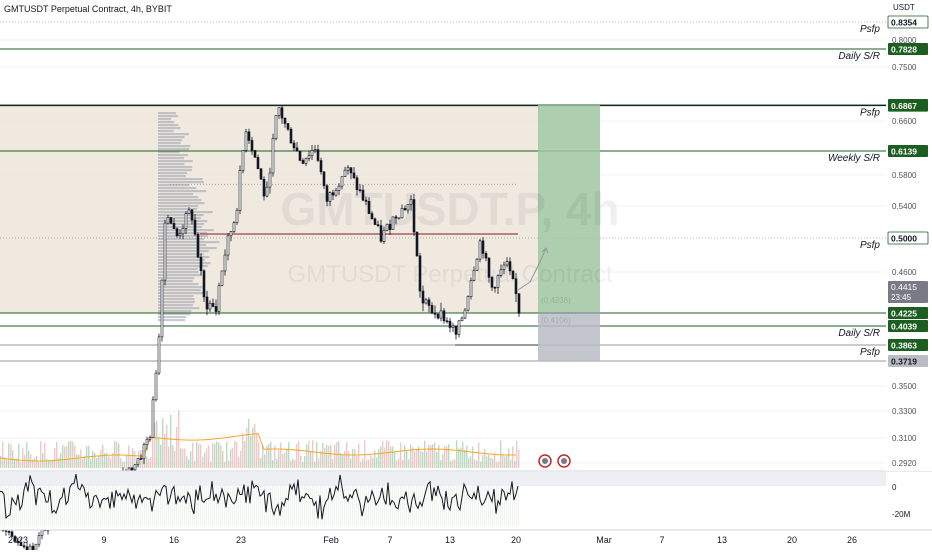 The height and width of the screenshot is (555, 932). What do you see at coordinates (870, 352) in the screenshot?
I see `level-label-8: Psfp` at bounding box center [870, 352].